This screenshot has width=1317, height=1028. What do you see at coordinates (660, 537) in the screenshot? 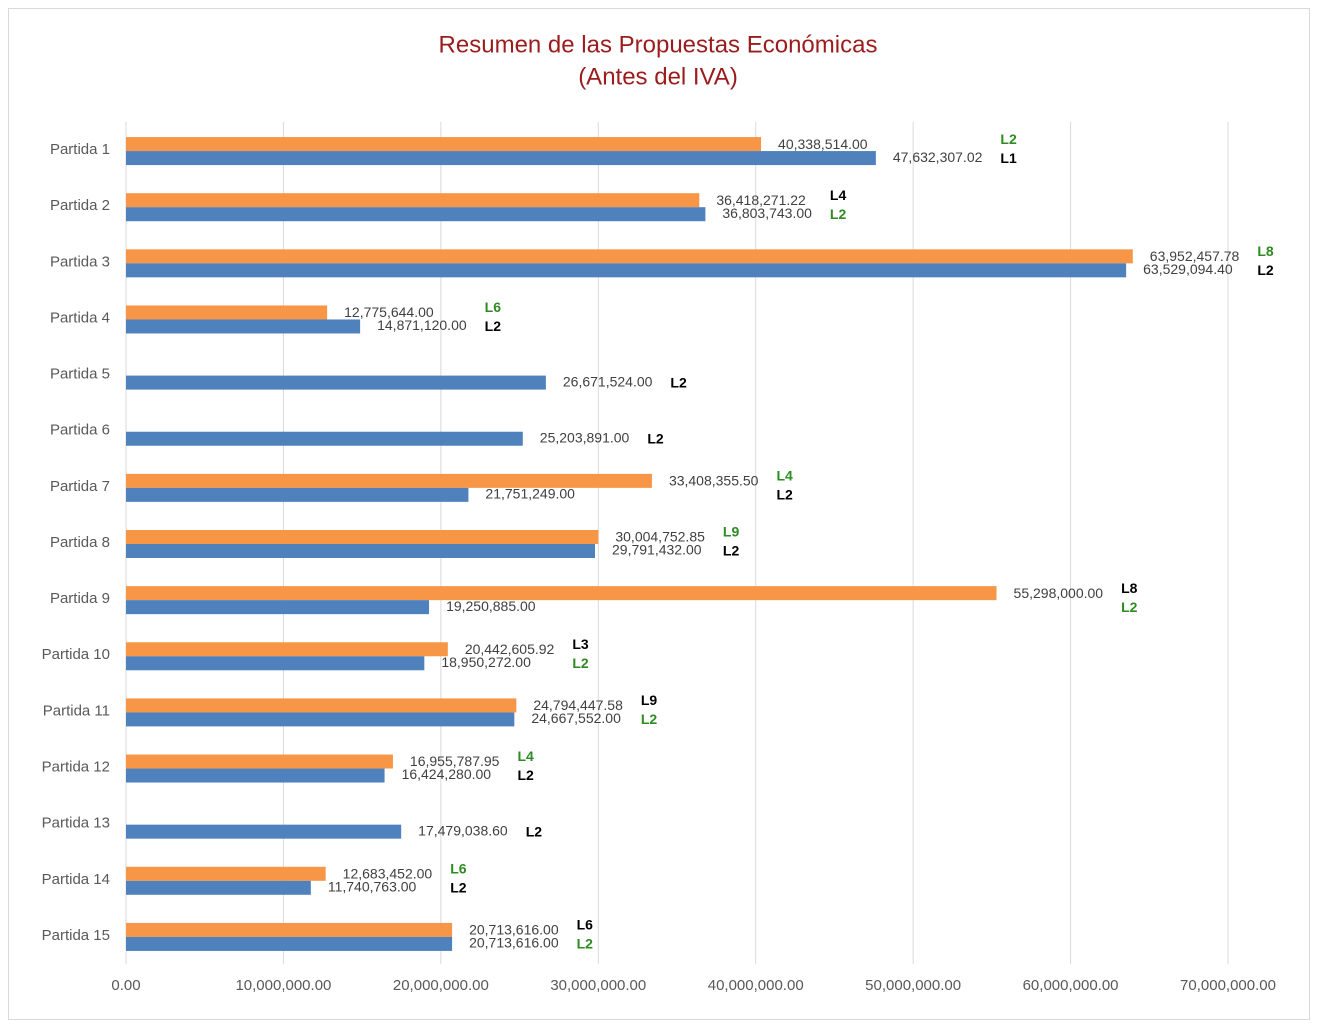
I see `value-label: 30,004,752.85` at bounding box center [660, 537].